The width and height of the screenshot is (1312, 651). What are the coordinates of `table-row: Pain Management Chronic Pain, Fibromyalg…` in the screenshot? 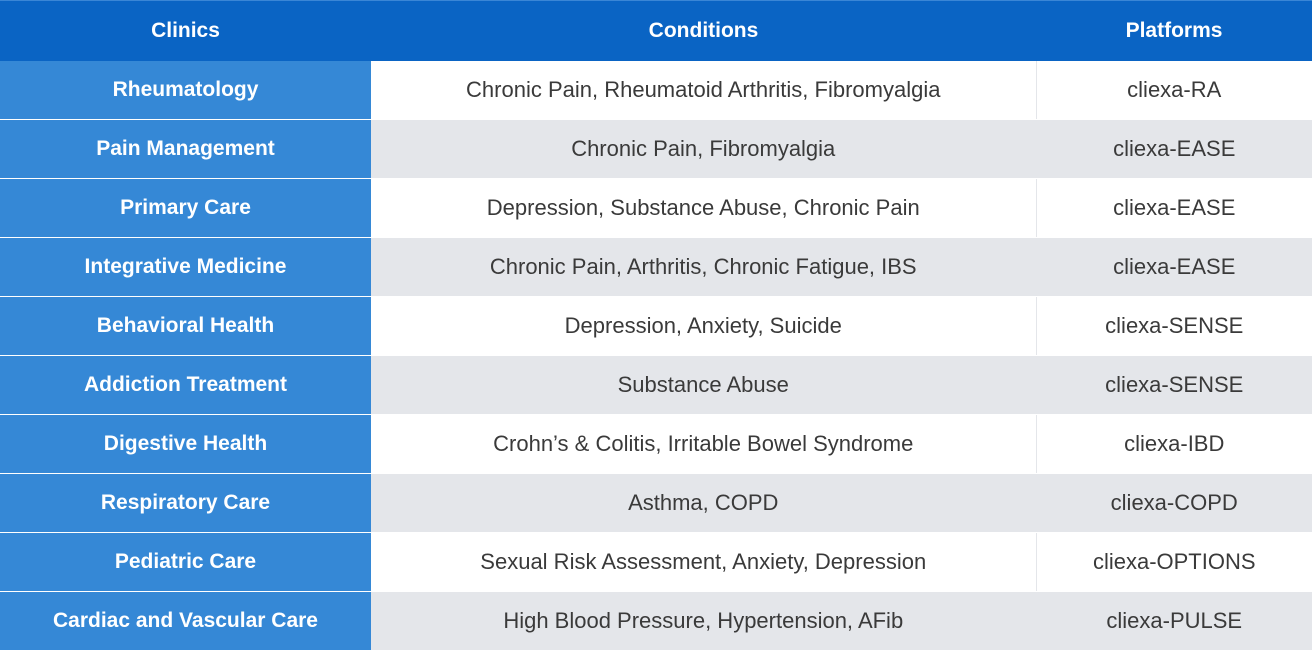 It's located at (656, 149).